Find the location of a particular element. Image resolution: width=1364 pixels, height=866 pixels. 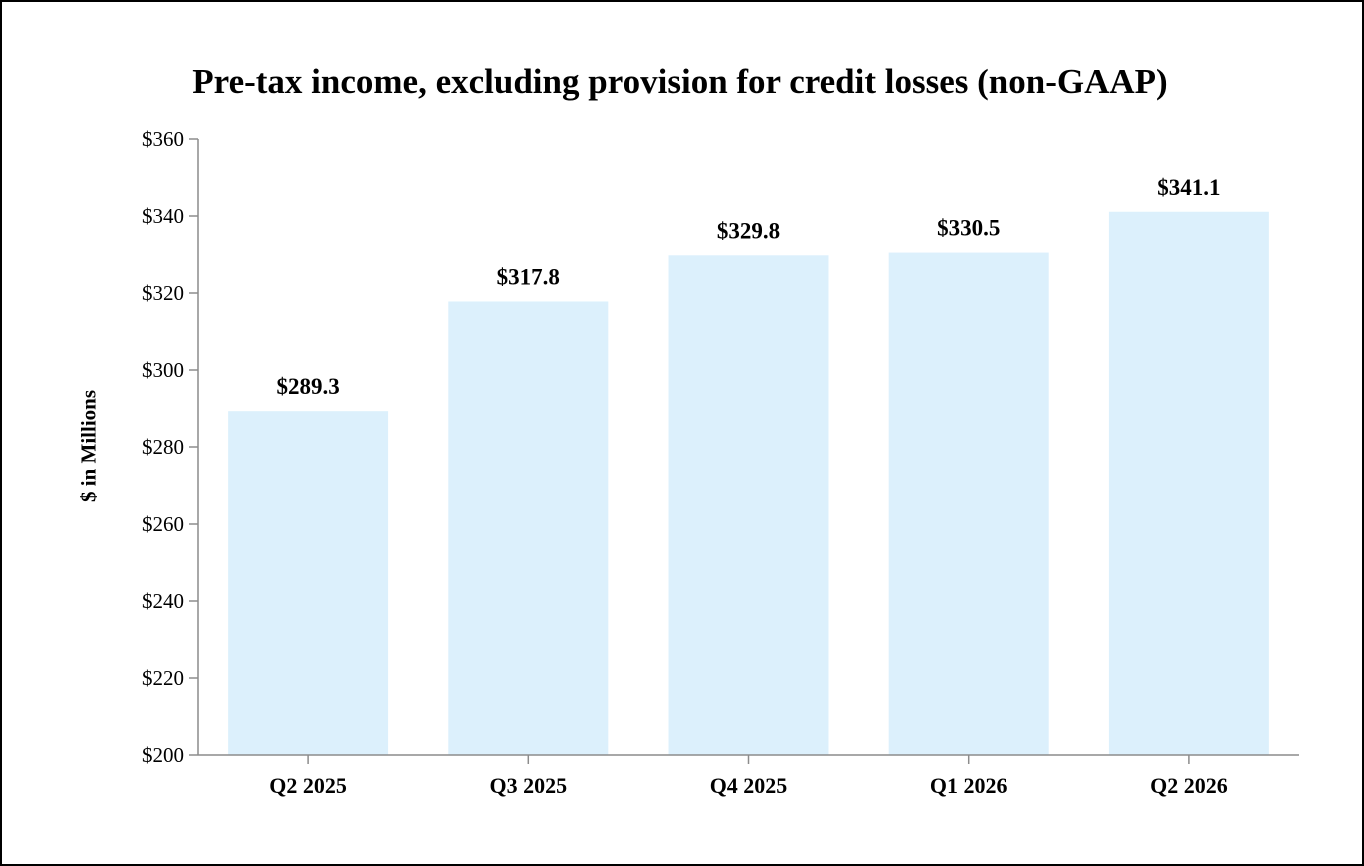

y-tick-label: $300 is located at coordinates (163, 370).